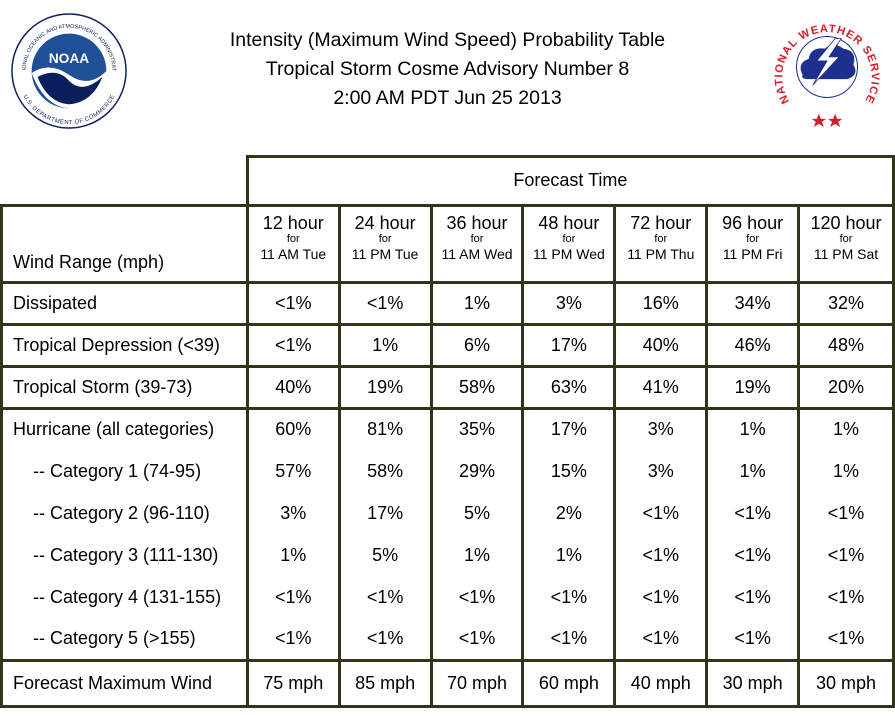 This screenshot has width=895, height=716. Describe the element at coordinates (846, 244) in the screenshot. I see `column-header-120h: 120 hour for 11 PM Sat` at that location.